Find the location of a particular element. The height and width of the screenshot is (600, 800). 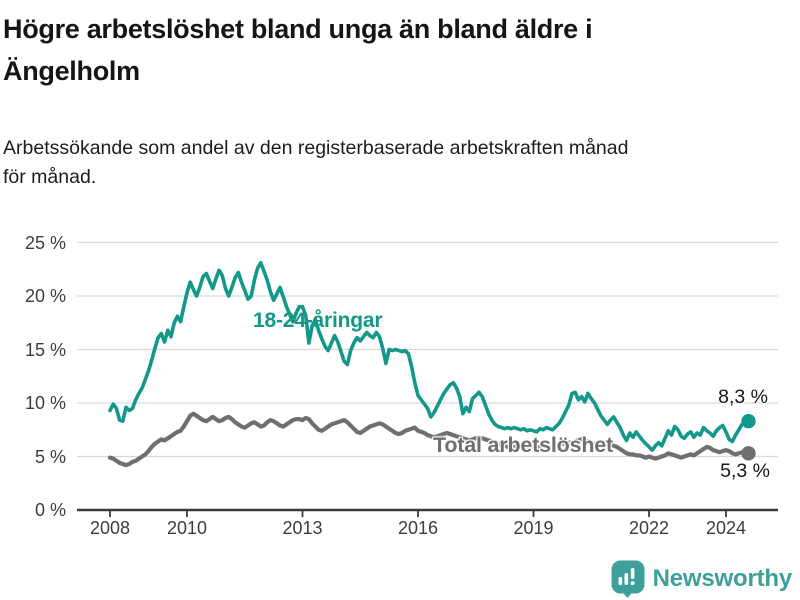

x-tick-label: 2008 is located at coordinates (110, 528).